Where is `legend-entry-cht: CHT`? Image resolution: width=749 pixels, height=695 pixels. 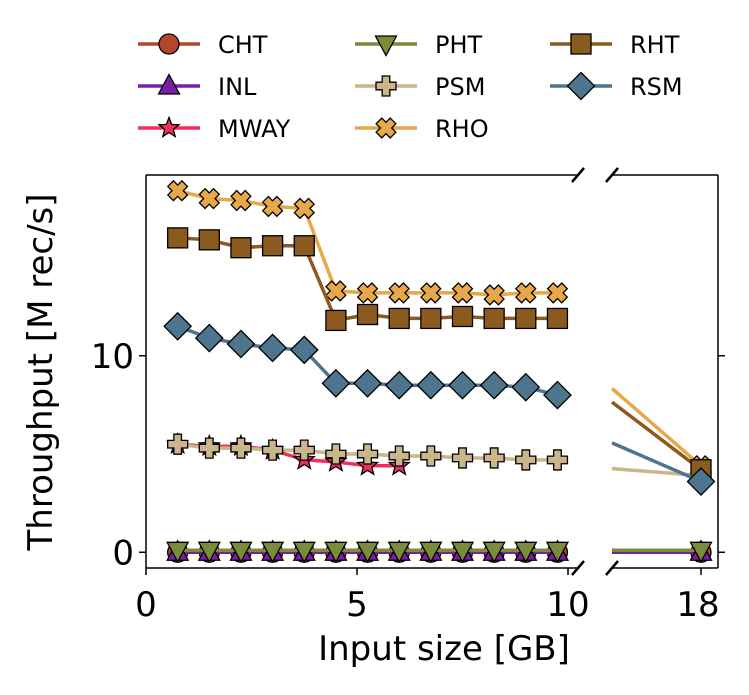
legend-entry-cht: CHT is located at coordinates (203, 45).